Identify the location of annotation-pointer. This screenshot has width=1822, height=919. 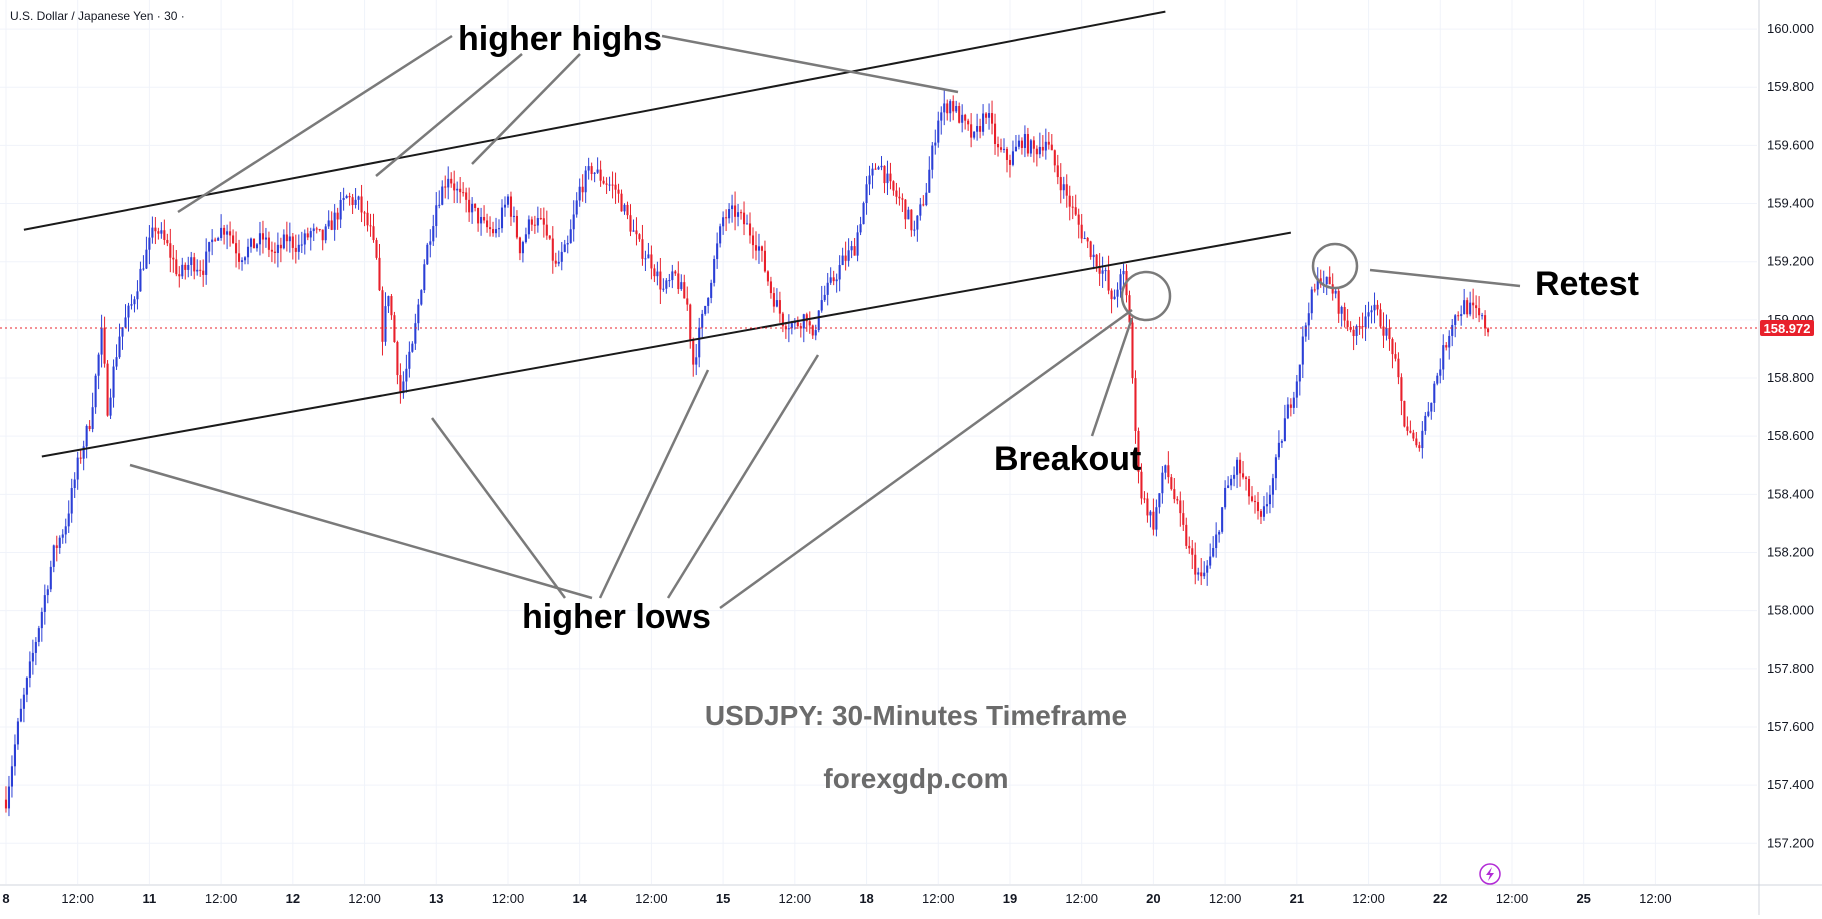
(654, 484).